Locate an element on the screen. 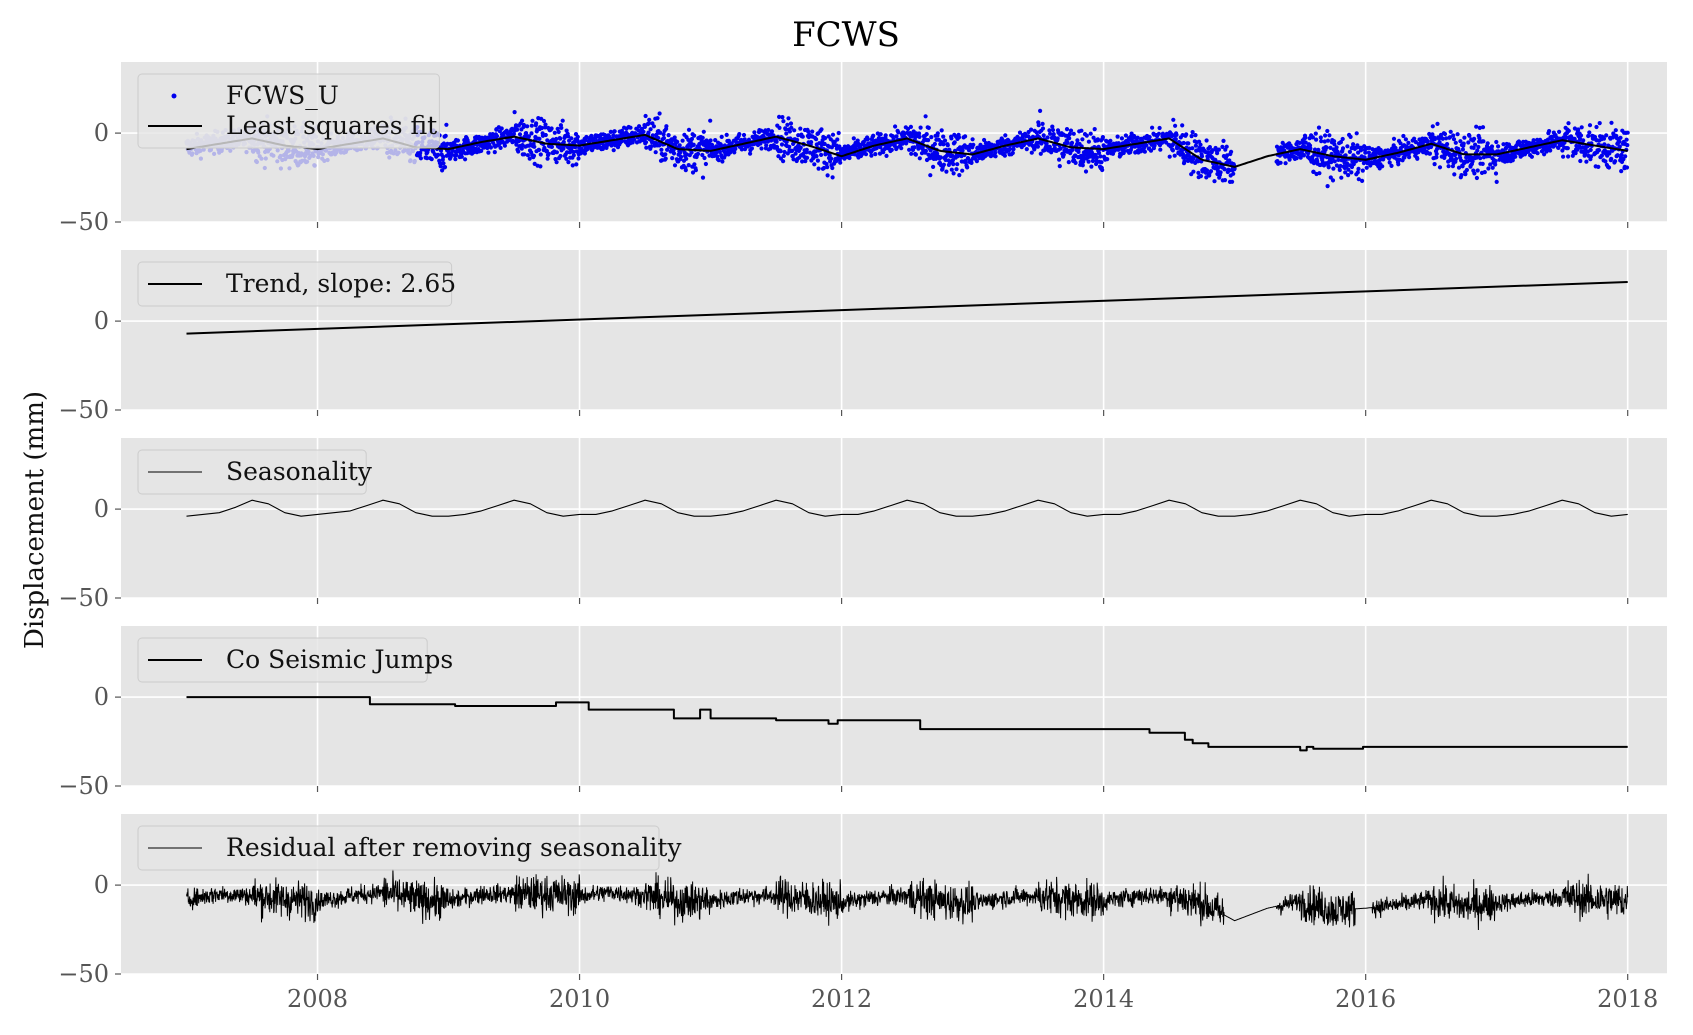 The height and width of the screenshot is (1035, 1693). plot-area is located at coordinates (907, 508).